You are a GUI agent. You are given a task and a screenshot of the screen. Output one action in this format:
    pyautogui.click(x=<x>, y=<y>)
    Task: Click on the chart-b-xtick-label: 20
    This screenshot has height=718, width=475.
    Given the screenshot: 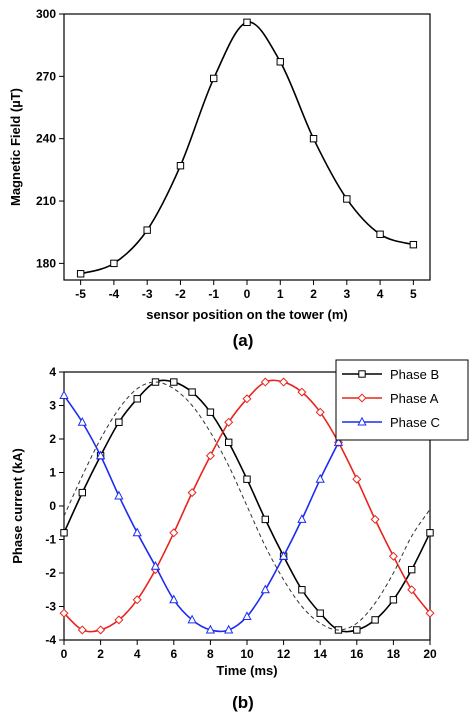 What is the action you would take?
    pyautogui.click(x=430, y=654)
    